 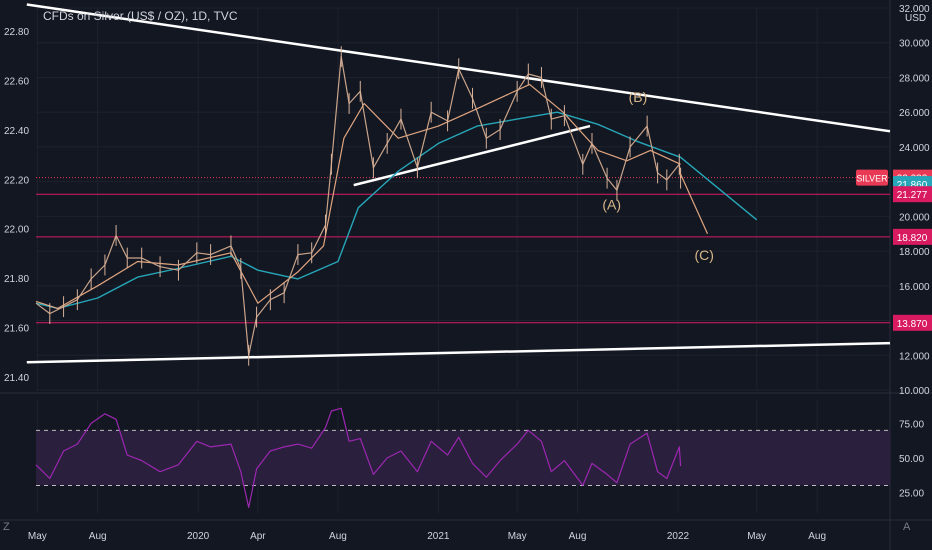 I want to click on rsi-axis-tick: 50.00, so click(x=911, y=459).